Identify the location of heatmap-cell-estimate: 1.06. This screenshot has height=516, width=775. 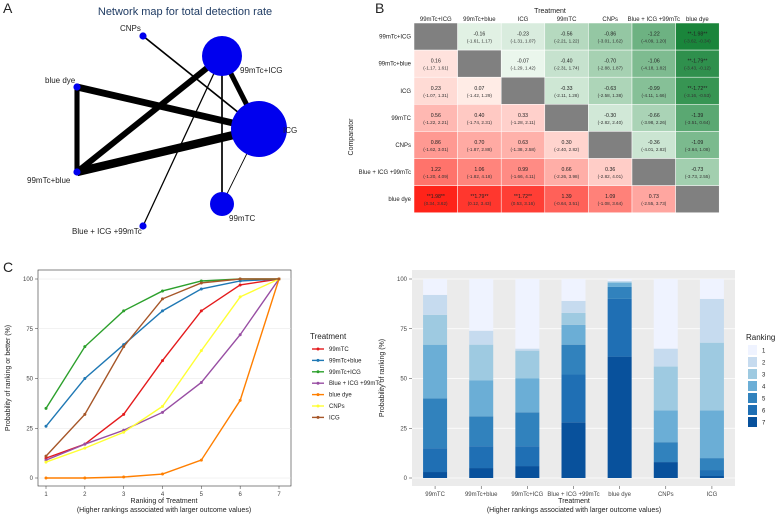
(479, 170).